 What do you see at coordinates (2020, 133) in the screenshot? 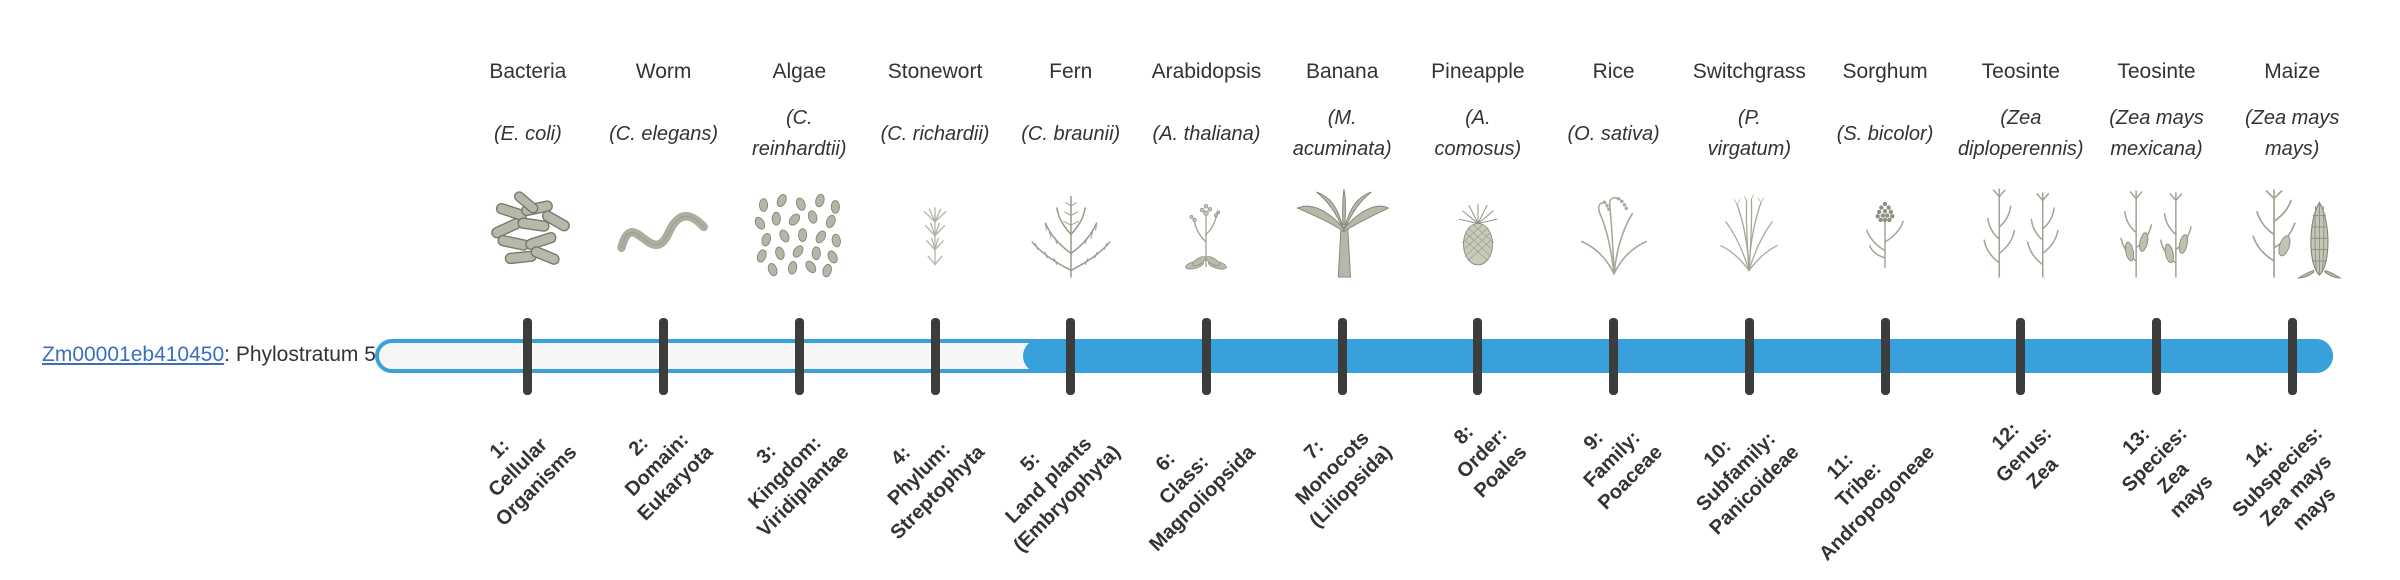
I see `taxon-scientific-name: (Zea diploperennis)` at bounding box center [2020, 133].